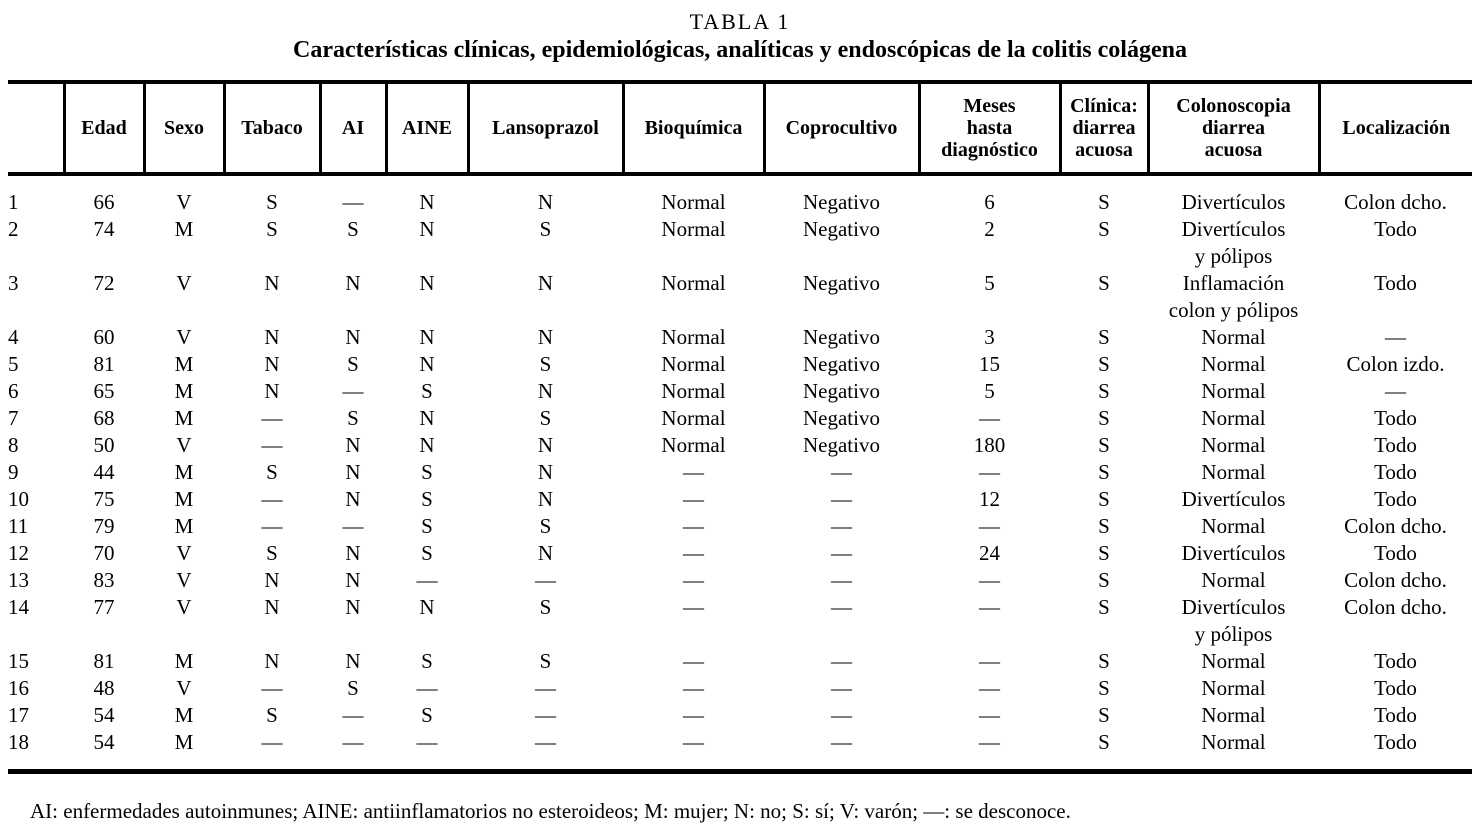  What do you see at coordinates (740, 553) in the screenshot?
I see `table-row: 12 70 V S N S N — — 24 S Divertículos Todo` at bounding box center [740, 553].